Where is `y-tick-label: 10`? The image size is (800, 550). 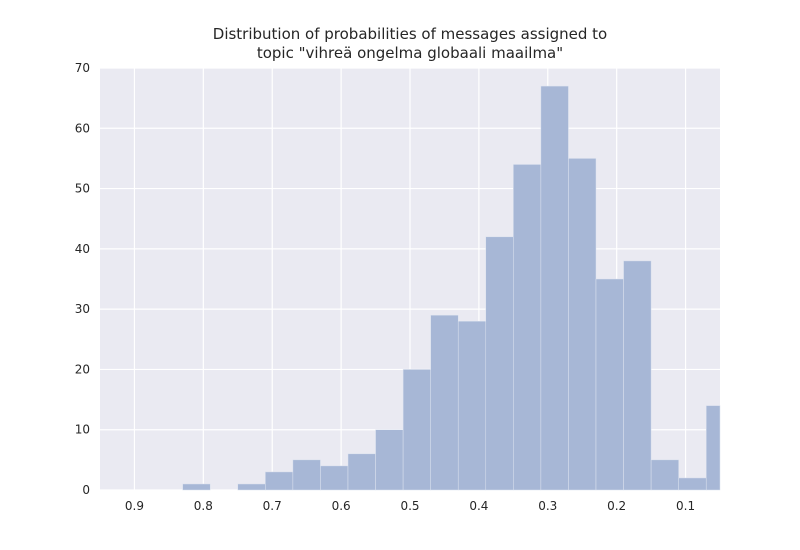 y-tick-label: 10 is located at coordinates (82, 430).